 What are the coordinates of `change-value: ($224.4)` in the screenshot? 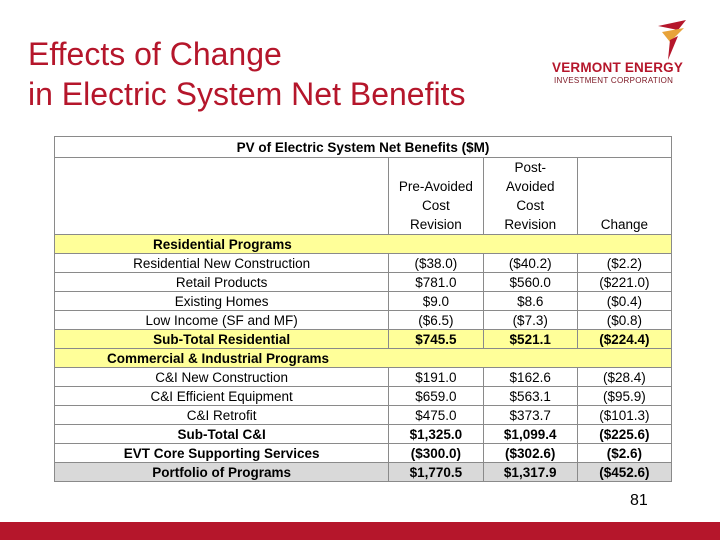 It's located at (624, 339).